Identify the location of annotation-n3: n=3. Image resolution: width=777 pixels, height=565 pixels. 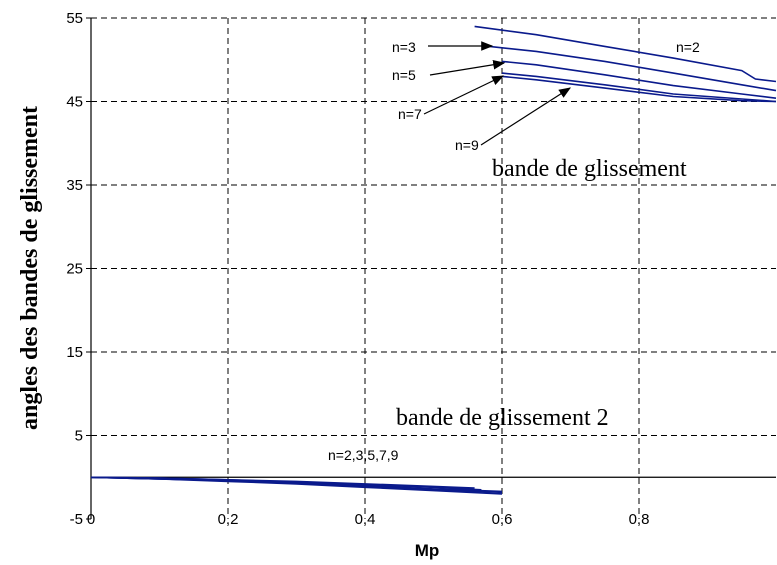
(404, 47).